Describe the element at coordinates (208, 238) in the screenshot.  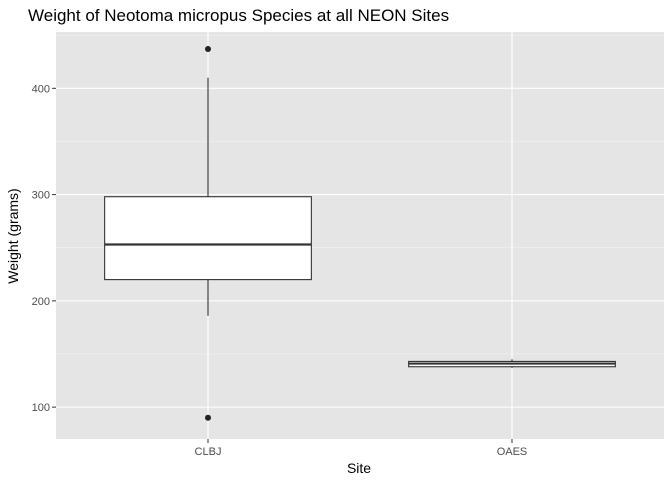
I see `box-iqr` at that location.